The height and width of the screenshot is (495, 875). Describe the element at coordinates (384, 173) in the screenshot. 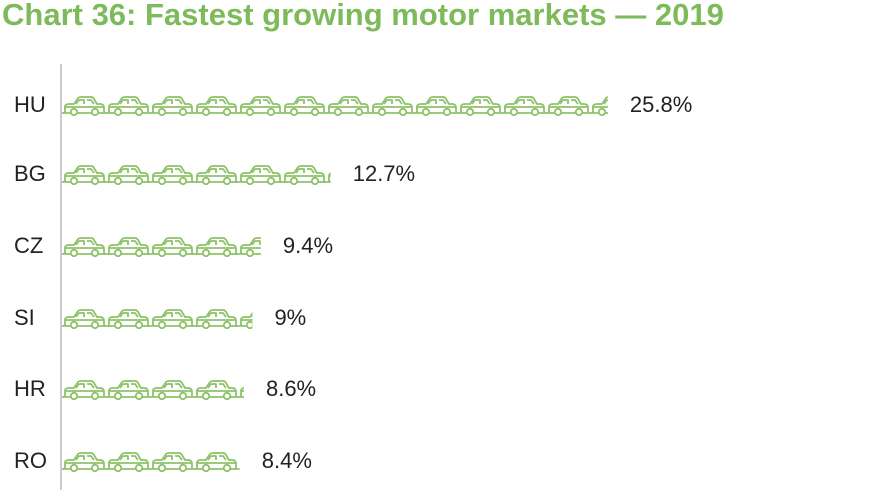

I see `value-label: 12.7%` at that location.